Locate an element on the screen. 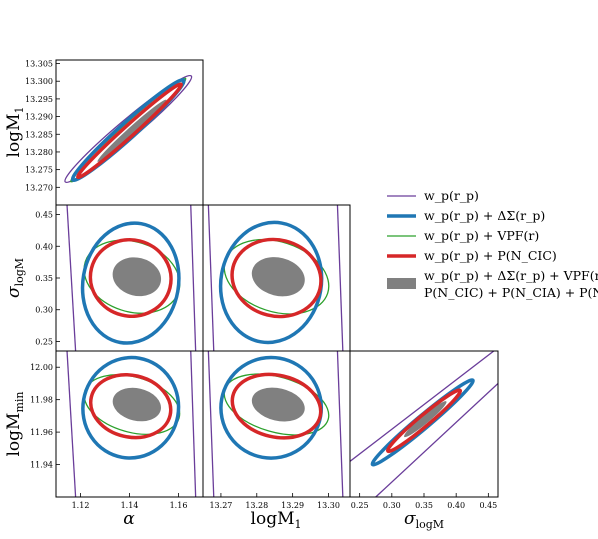 The width and height of the screenshot is (598, 539). y-tick-label-sigma-3: 0.40 is located at coordinates (44, 246).